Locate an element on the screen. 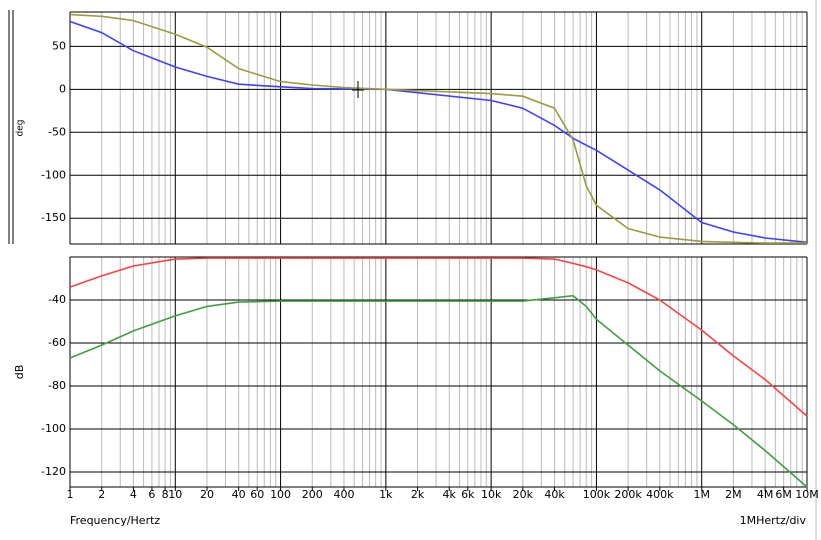 Image resolution: width=821 pixels, height=540 pixels. x-tick-label: 1 is located at coordinates (70, 494).